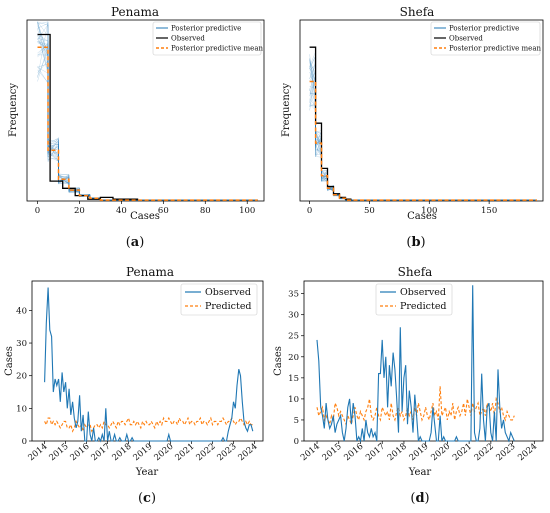 The width and height of the screenshot is (550, 513). What do you see at coordinates (423, 292) in the screenshot?
I see `panel-d-legend-observed: Observed` at bounding box center [423, 292].